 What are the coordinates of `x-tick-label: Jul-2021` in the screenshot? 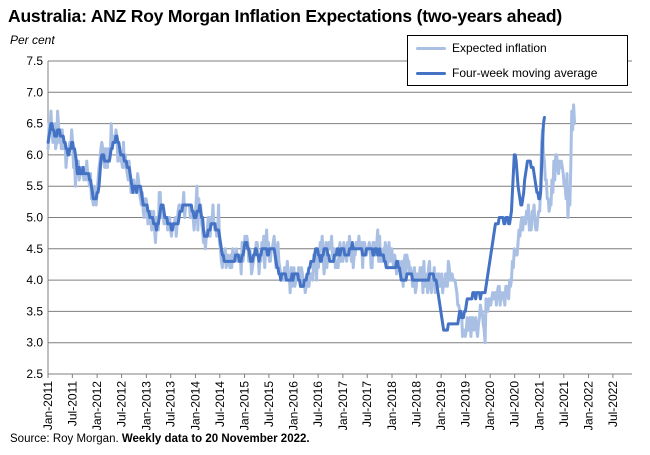 It's located at (564, 404).